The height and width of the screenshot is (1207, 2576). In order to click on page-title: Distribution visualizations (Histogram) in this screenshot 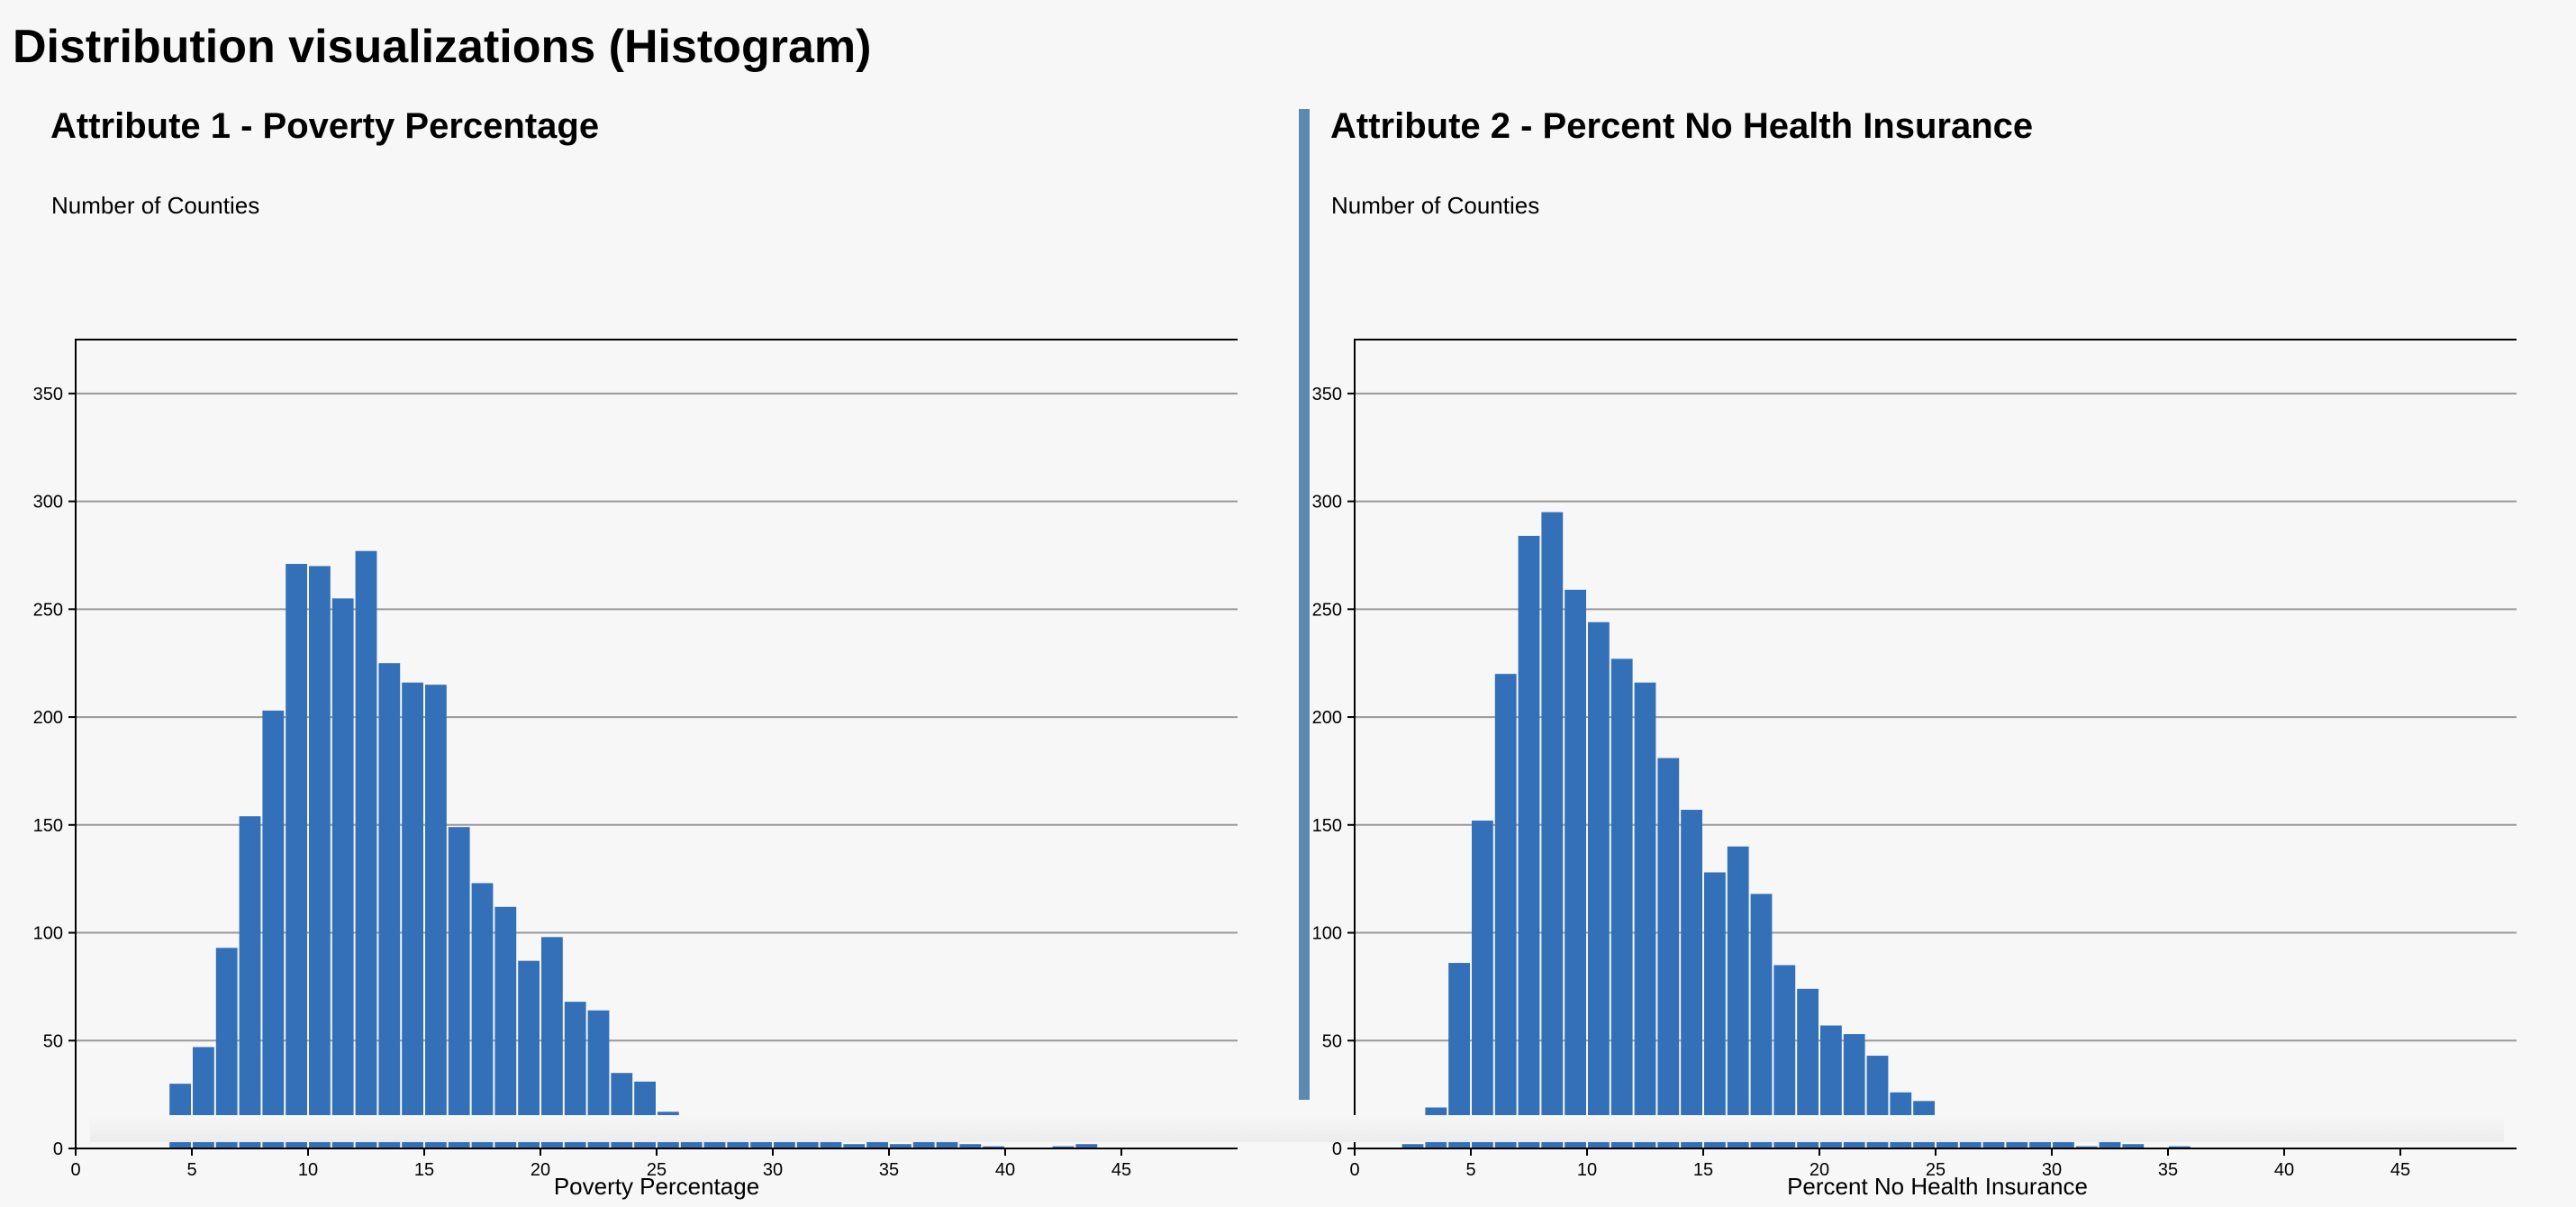, I will do `click(442, 47)`.